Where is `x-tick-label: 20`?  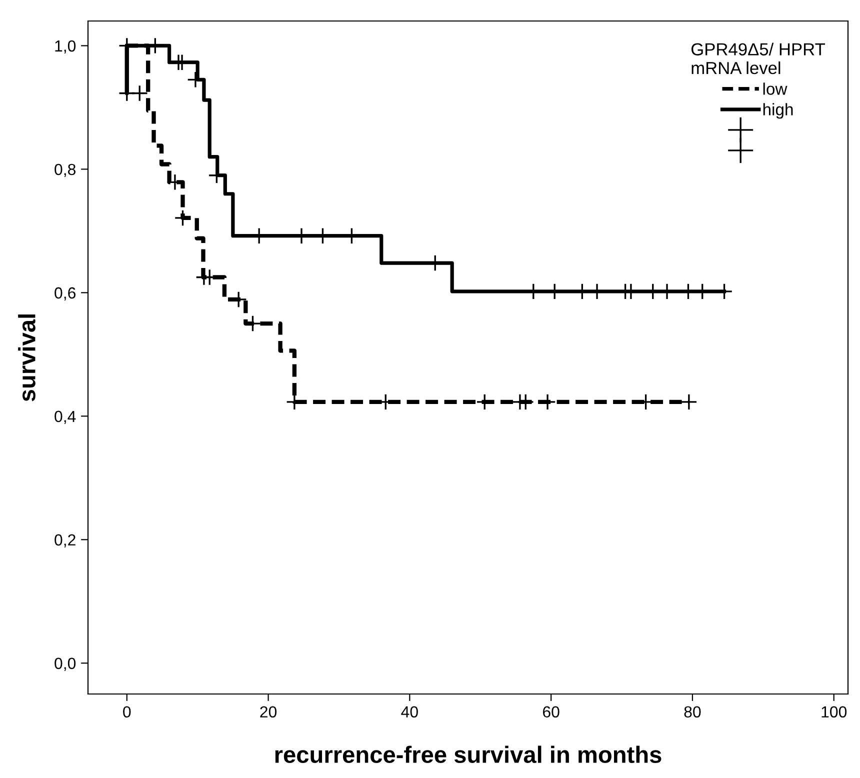
x-tick-label: 20 is located at coordinates (268, 712).